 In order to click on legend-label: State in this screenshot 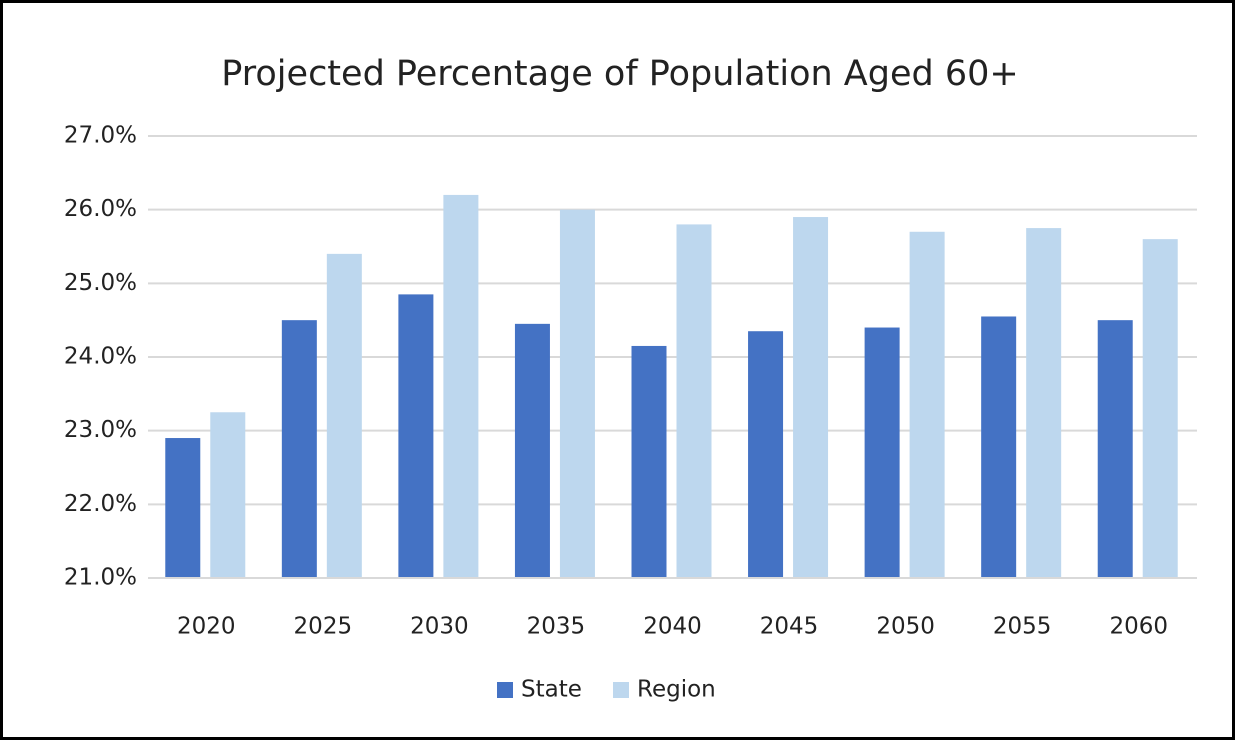, I will do `click(551, 690)`.